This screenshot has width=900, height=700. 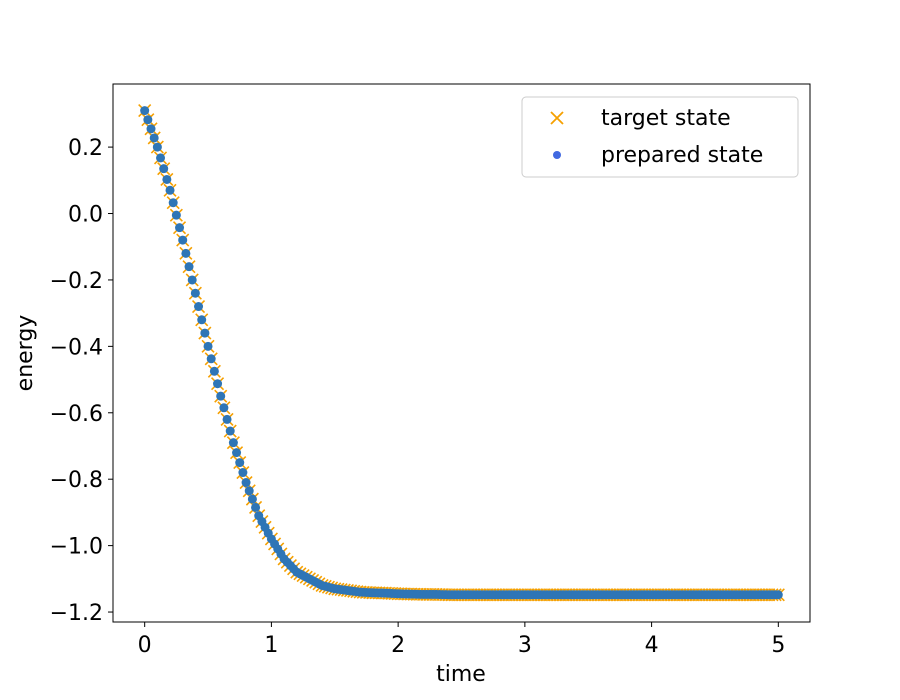 I want to click on y-axis: 0.2 0.0 −0.2 −0.4 −0.6 −0.8 −1.0 −1.2, so click(x=81, y=381).